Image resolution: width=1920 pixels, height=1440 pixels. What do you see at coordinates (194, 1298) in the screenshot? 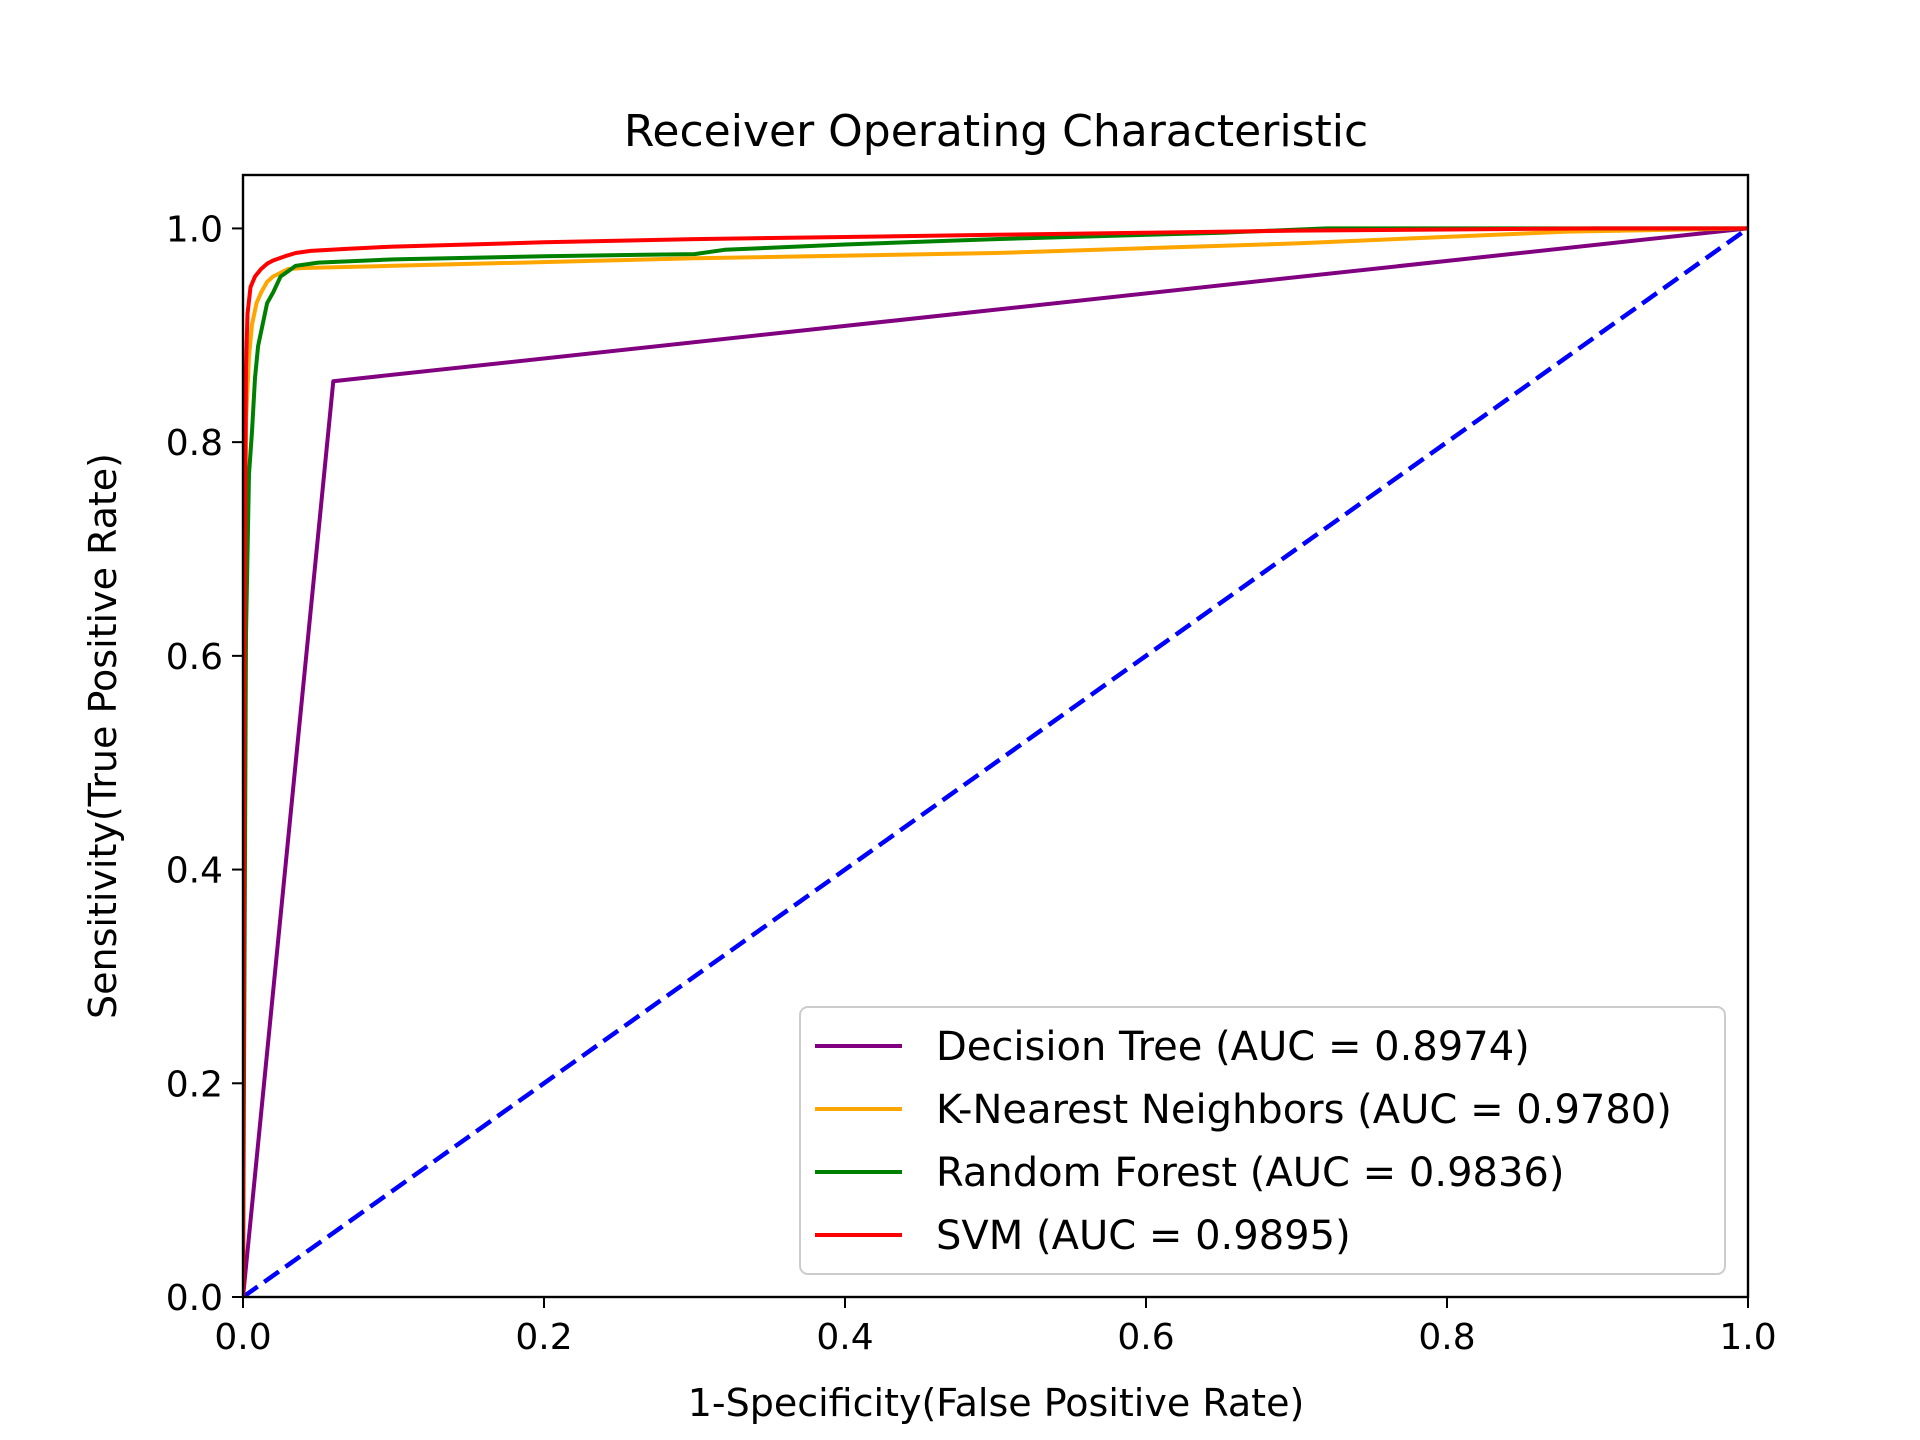
I see `y-tick-label: 0.0` at bounding box center [194, 1298].